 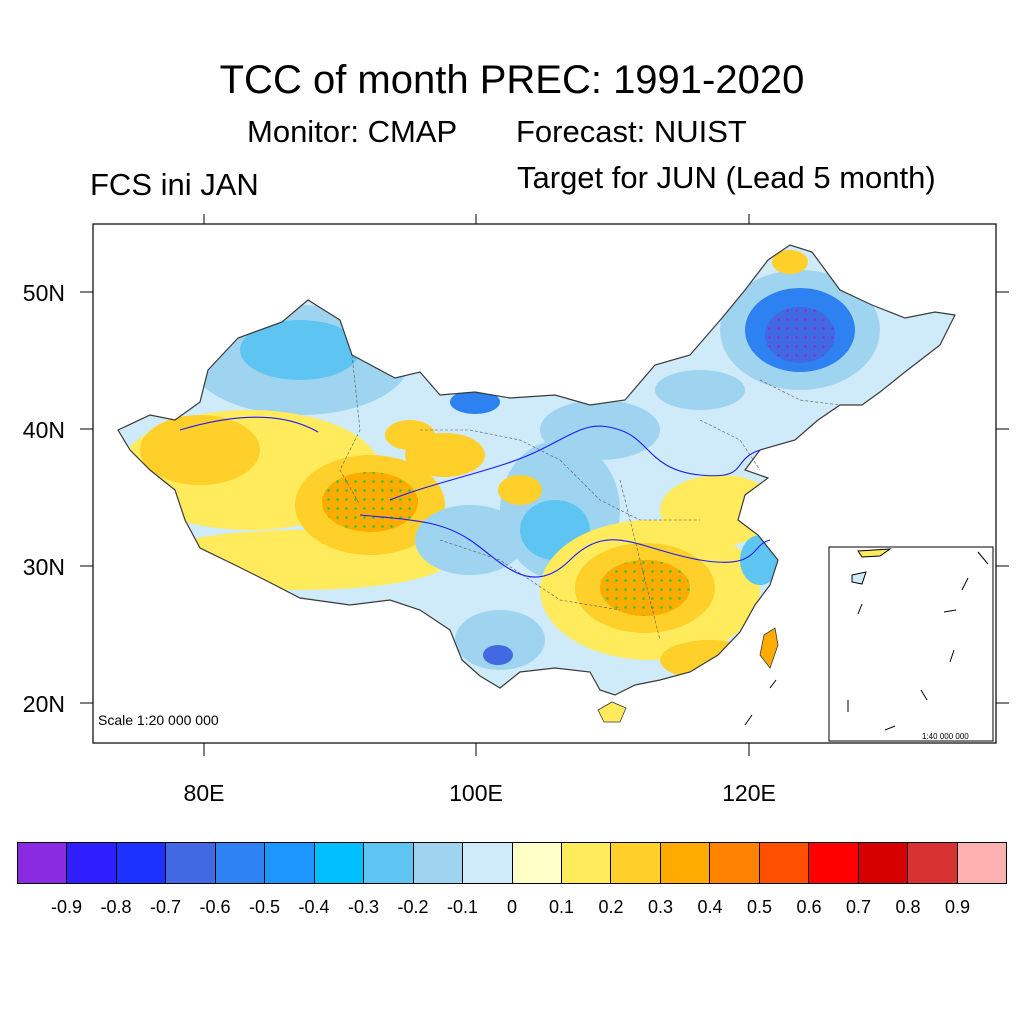 I want to click on colorbar-label: -0.8, so click(x=116, y=907).